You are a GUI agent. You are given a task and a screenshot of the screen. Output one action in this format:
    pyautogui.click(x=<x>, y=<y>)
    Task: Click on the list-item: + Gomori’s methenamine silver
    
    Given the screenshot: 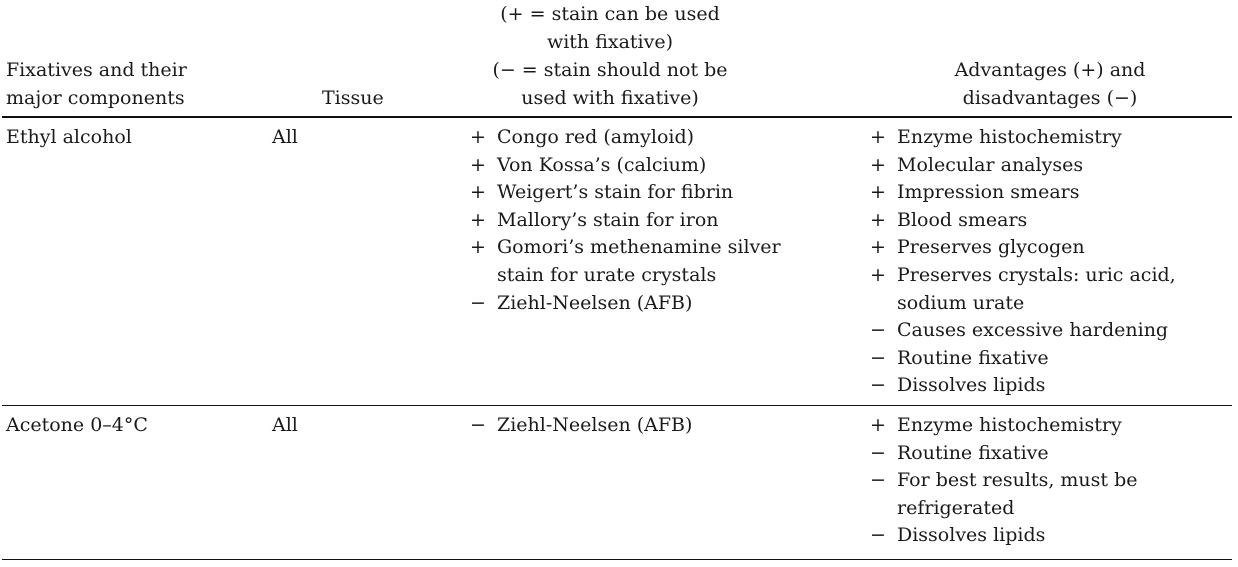 What is the action you would take?
    pyautogui.click(x=625, y=248)
    